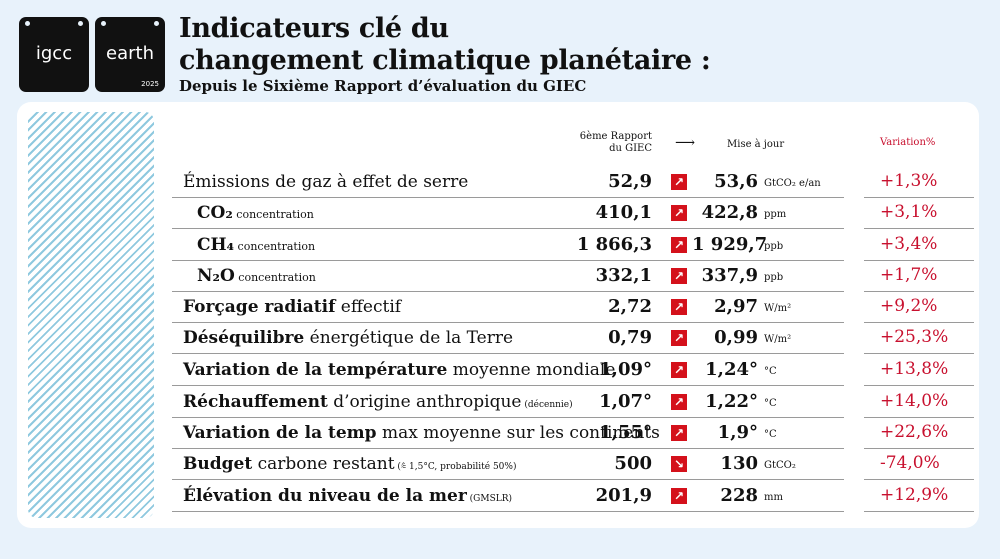  Describe the element at coordinates (633, 463) in the screenshot. I see `old-value: 500` at that location.